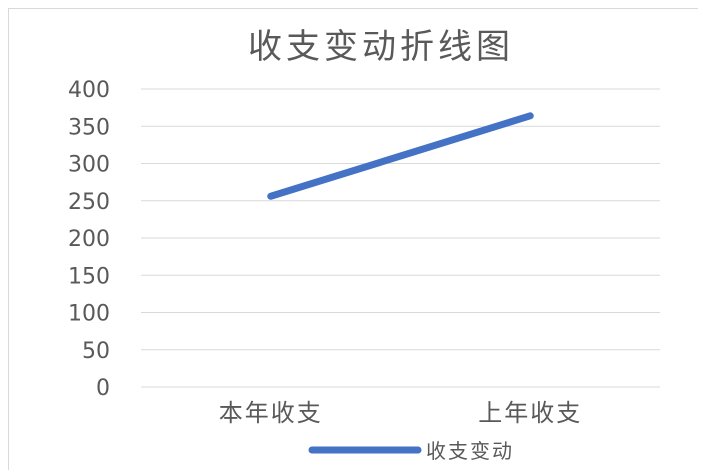 Image resolution: width=703 pixels, height=474 pixels. What do you see at coordinates (271, 413) in the screenshot?
I see `x-category-label-0: 本年收支` at bounding box center [271, 413].